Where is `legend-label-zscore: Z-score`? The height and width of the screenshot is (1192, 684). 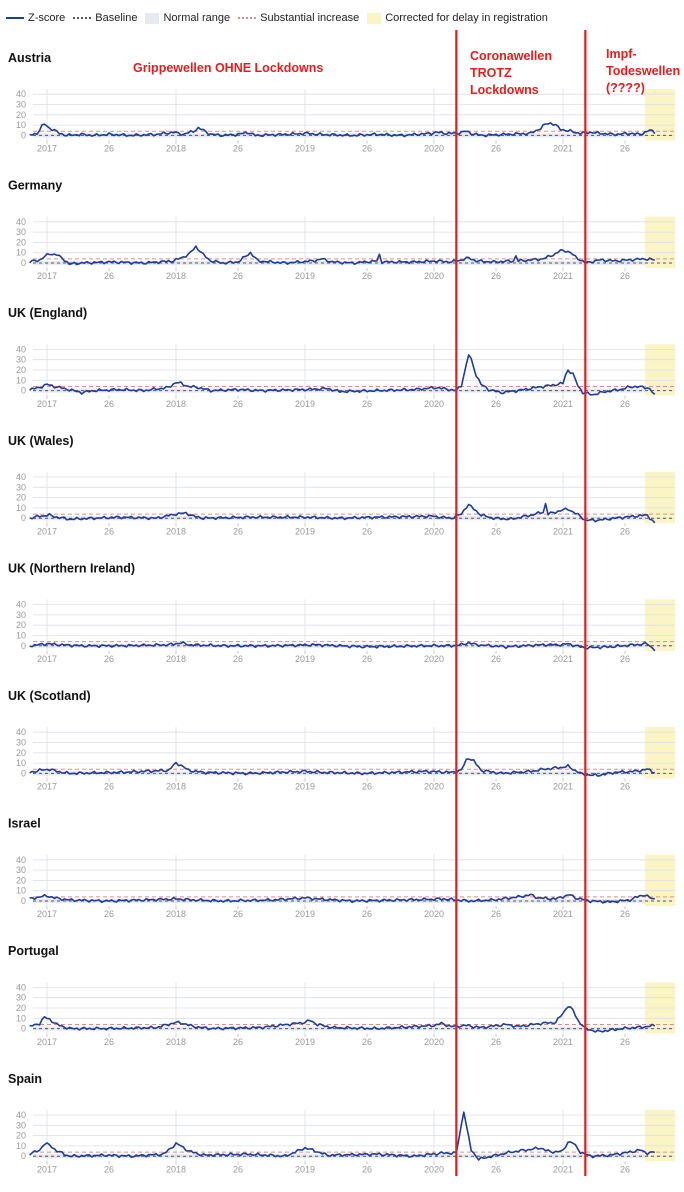 legend-label-zscore: Z-score is located at coordinates (47, 18).